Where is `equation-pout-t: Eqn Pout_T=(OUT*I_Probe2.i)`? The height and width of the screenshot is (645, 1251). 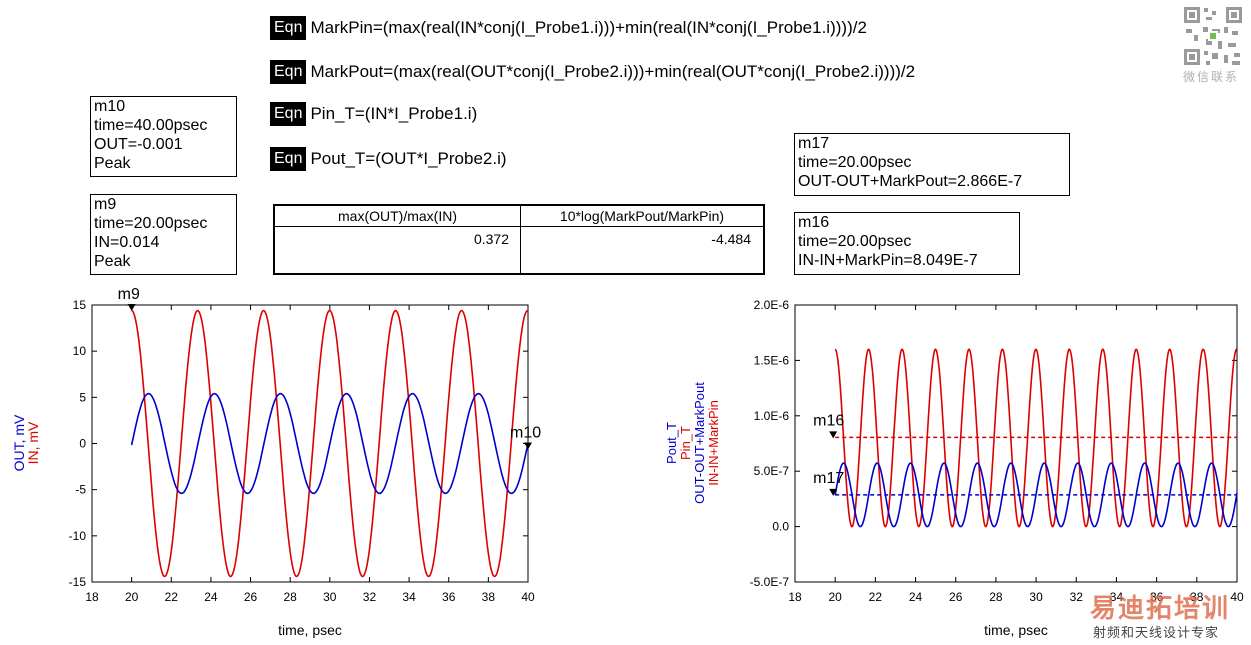 equation-pout-t: Eqn Pout_T=(OUT*I_Probe2.i) is located at coordinates (388, 159).